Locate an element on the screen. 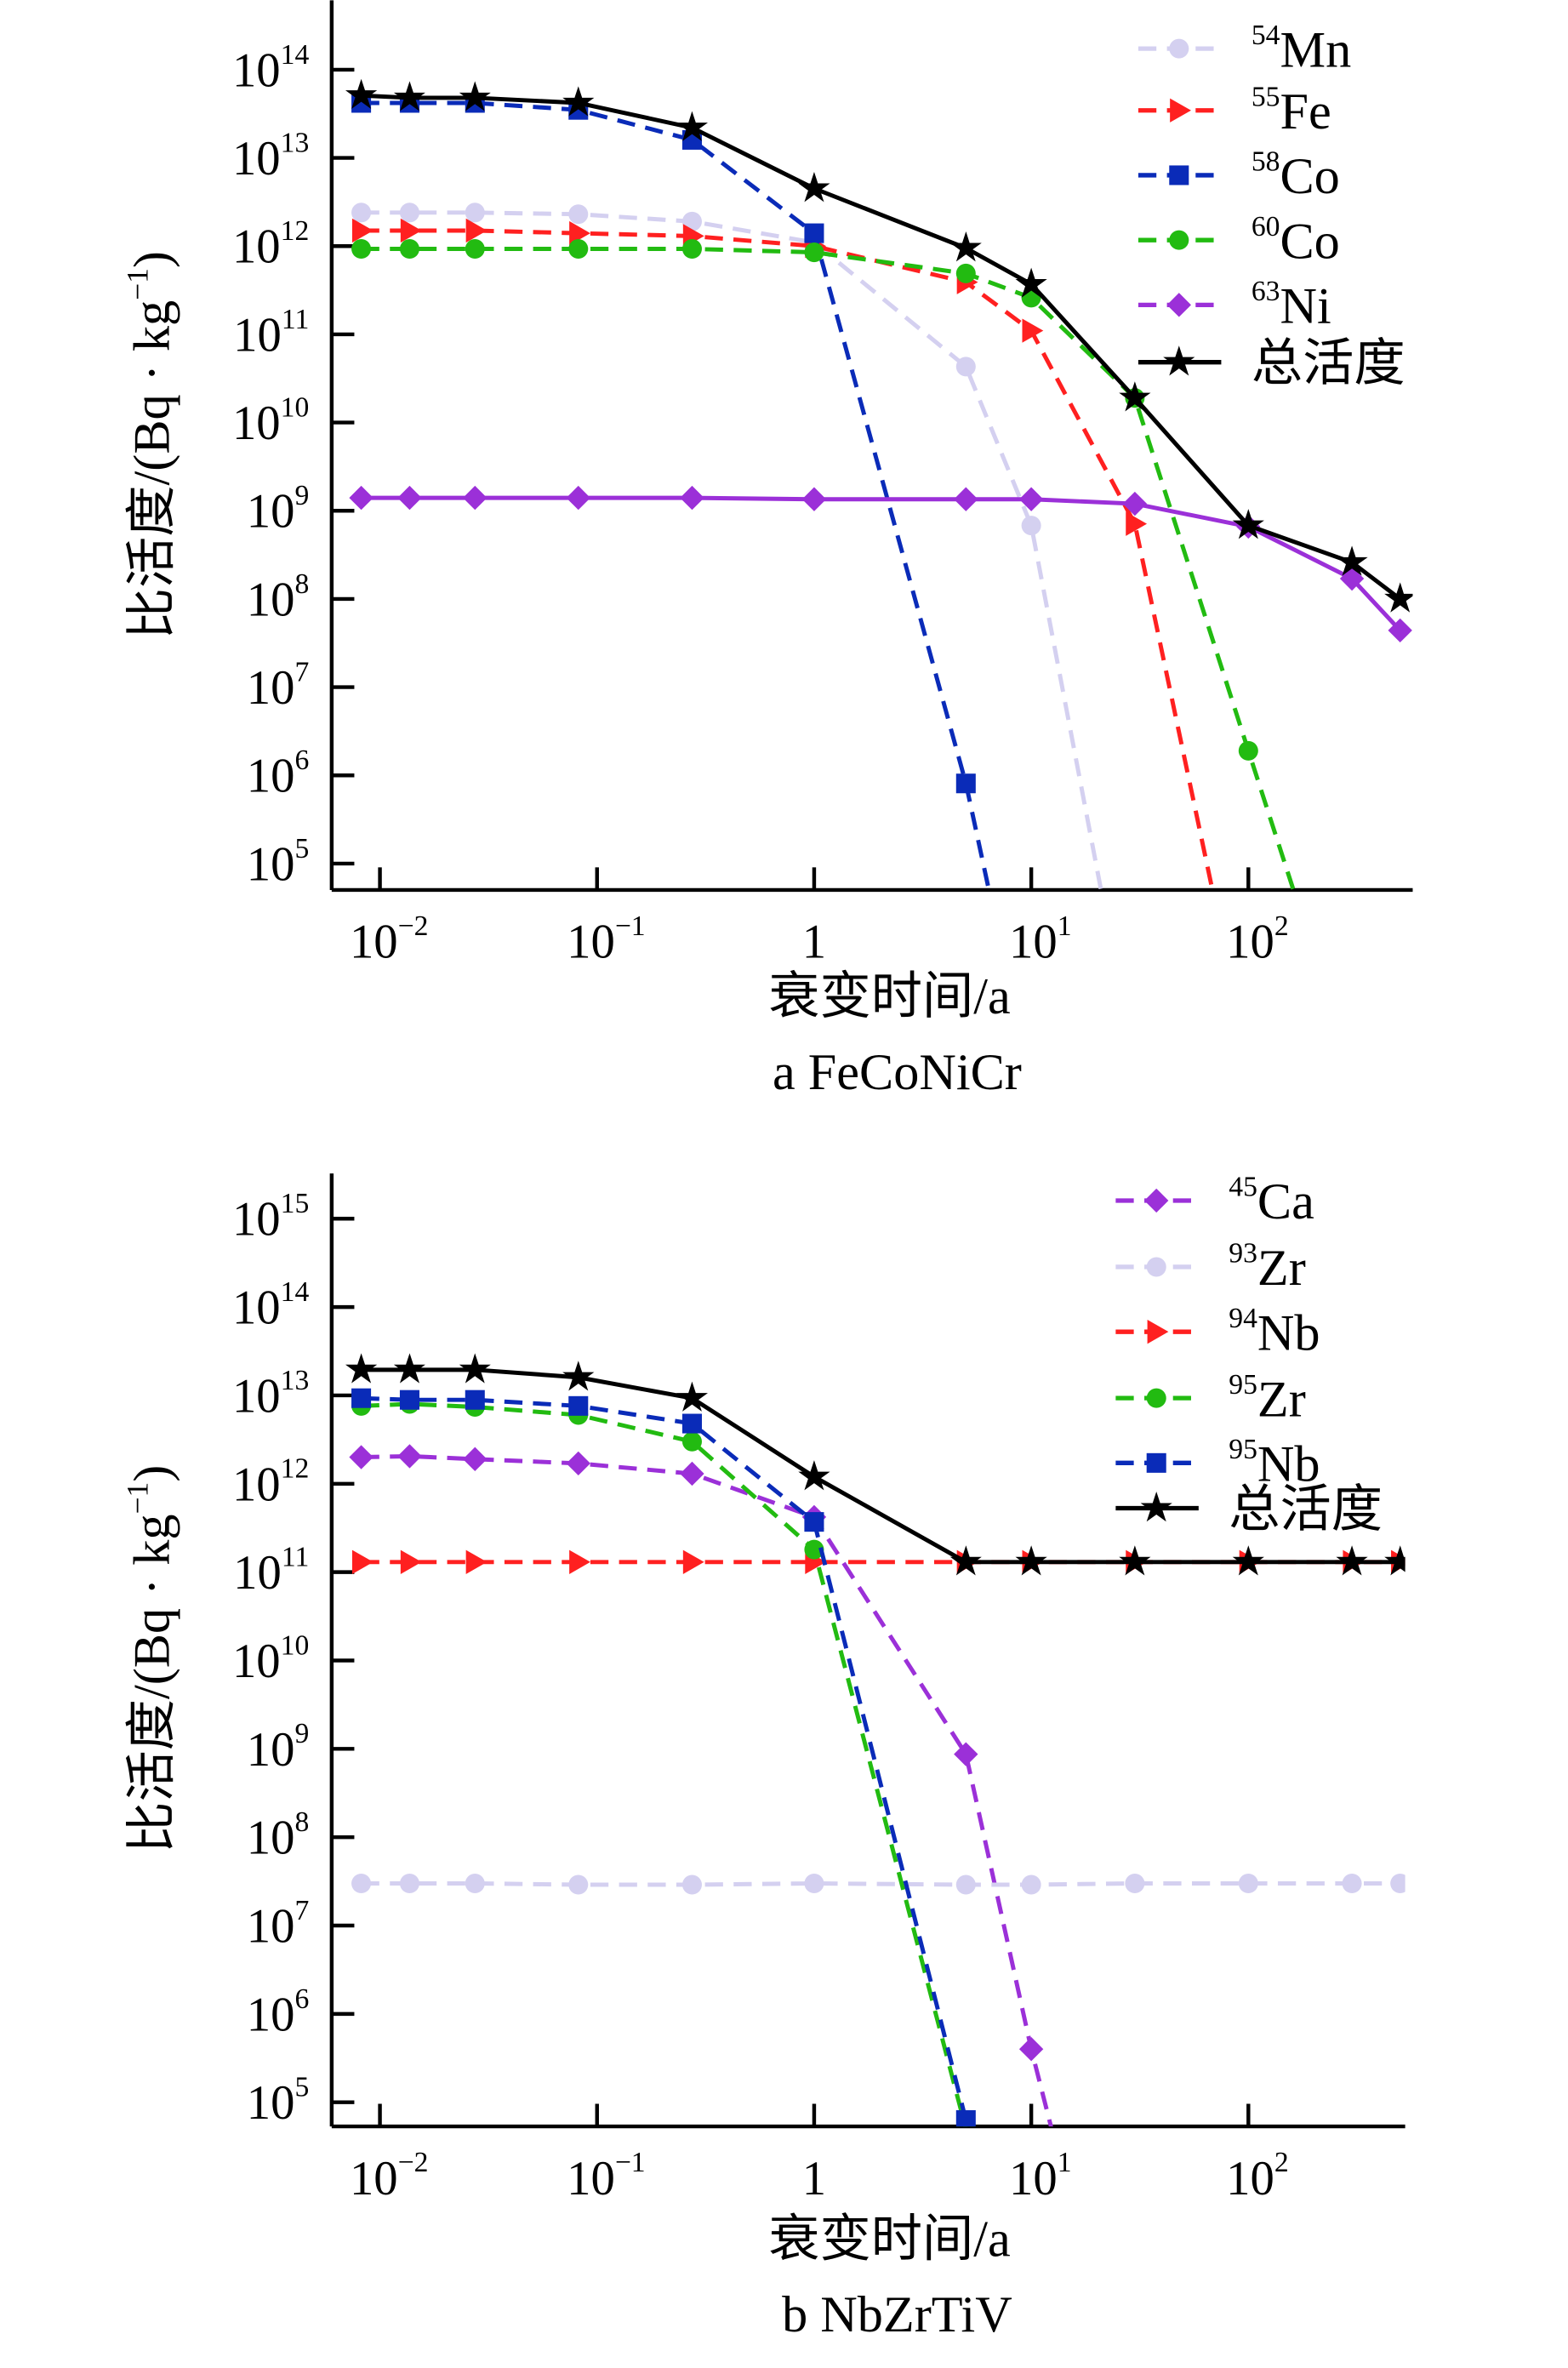  legend-mass-number: 63 is located at coordinates (1266, 291).